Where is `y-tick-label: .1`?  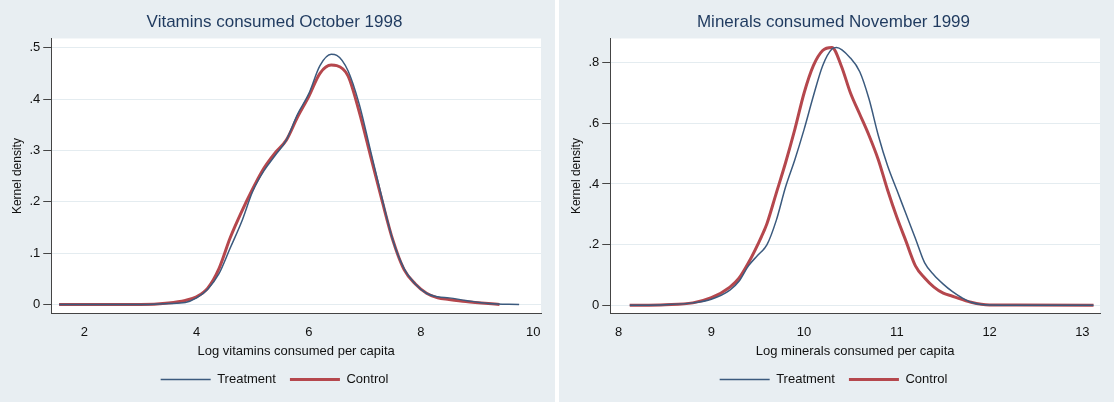
y-tick-label: .1 is located at coordinates (35, 252).